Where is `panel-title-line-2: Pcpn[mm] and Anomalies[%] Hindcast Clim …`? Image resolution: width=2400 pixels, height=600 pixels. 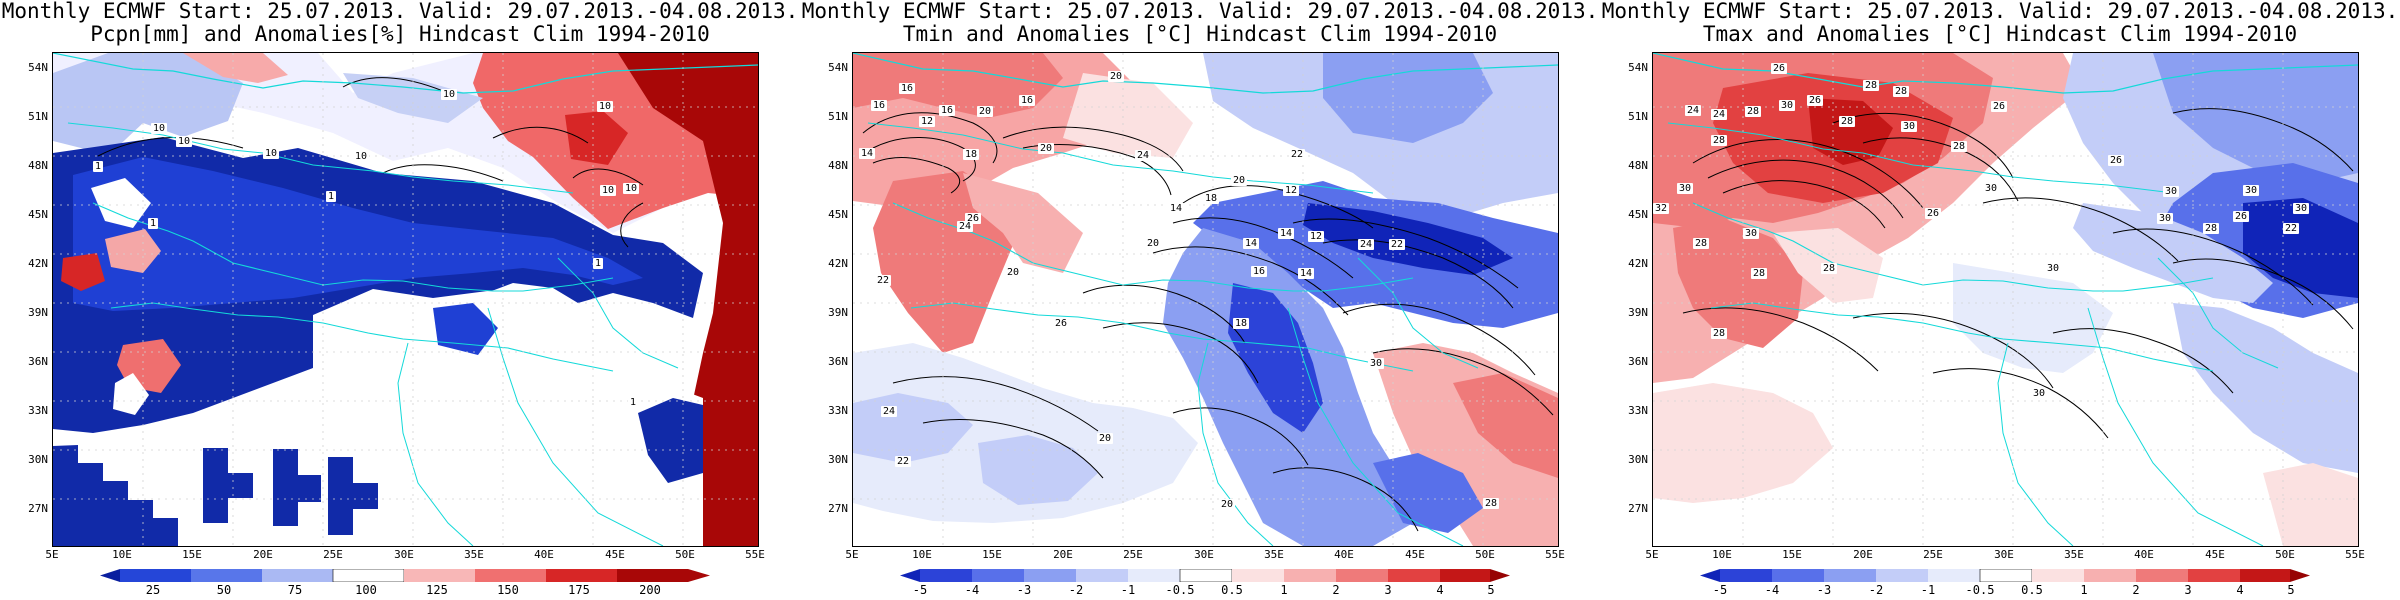
panel-title-line-2: Pcpn[mm] and Anomalies[%] Hindcast Clim … is located at coordinates (400, 34).